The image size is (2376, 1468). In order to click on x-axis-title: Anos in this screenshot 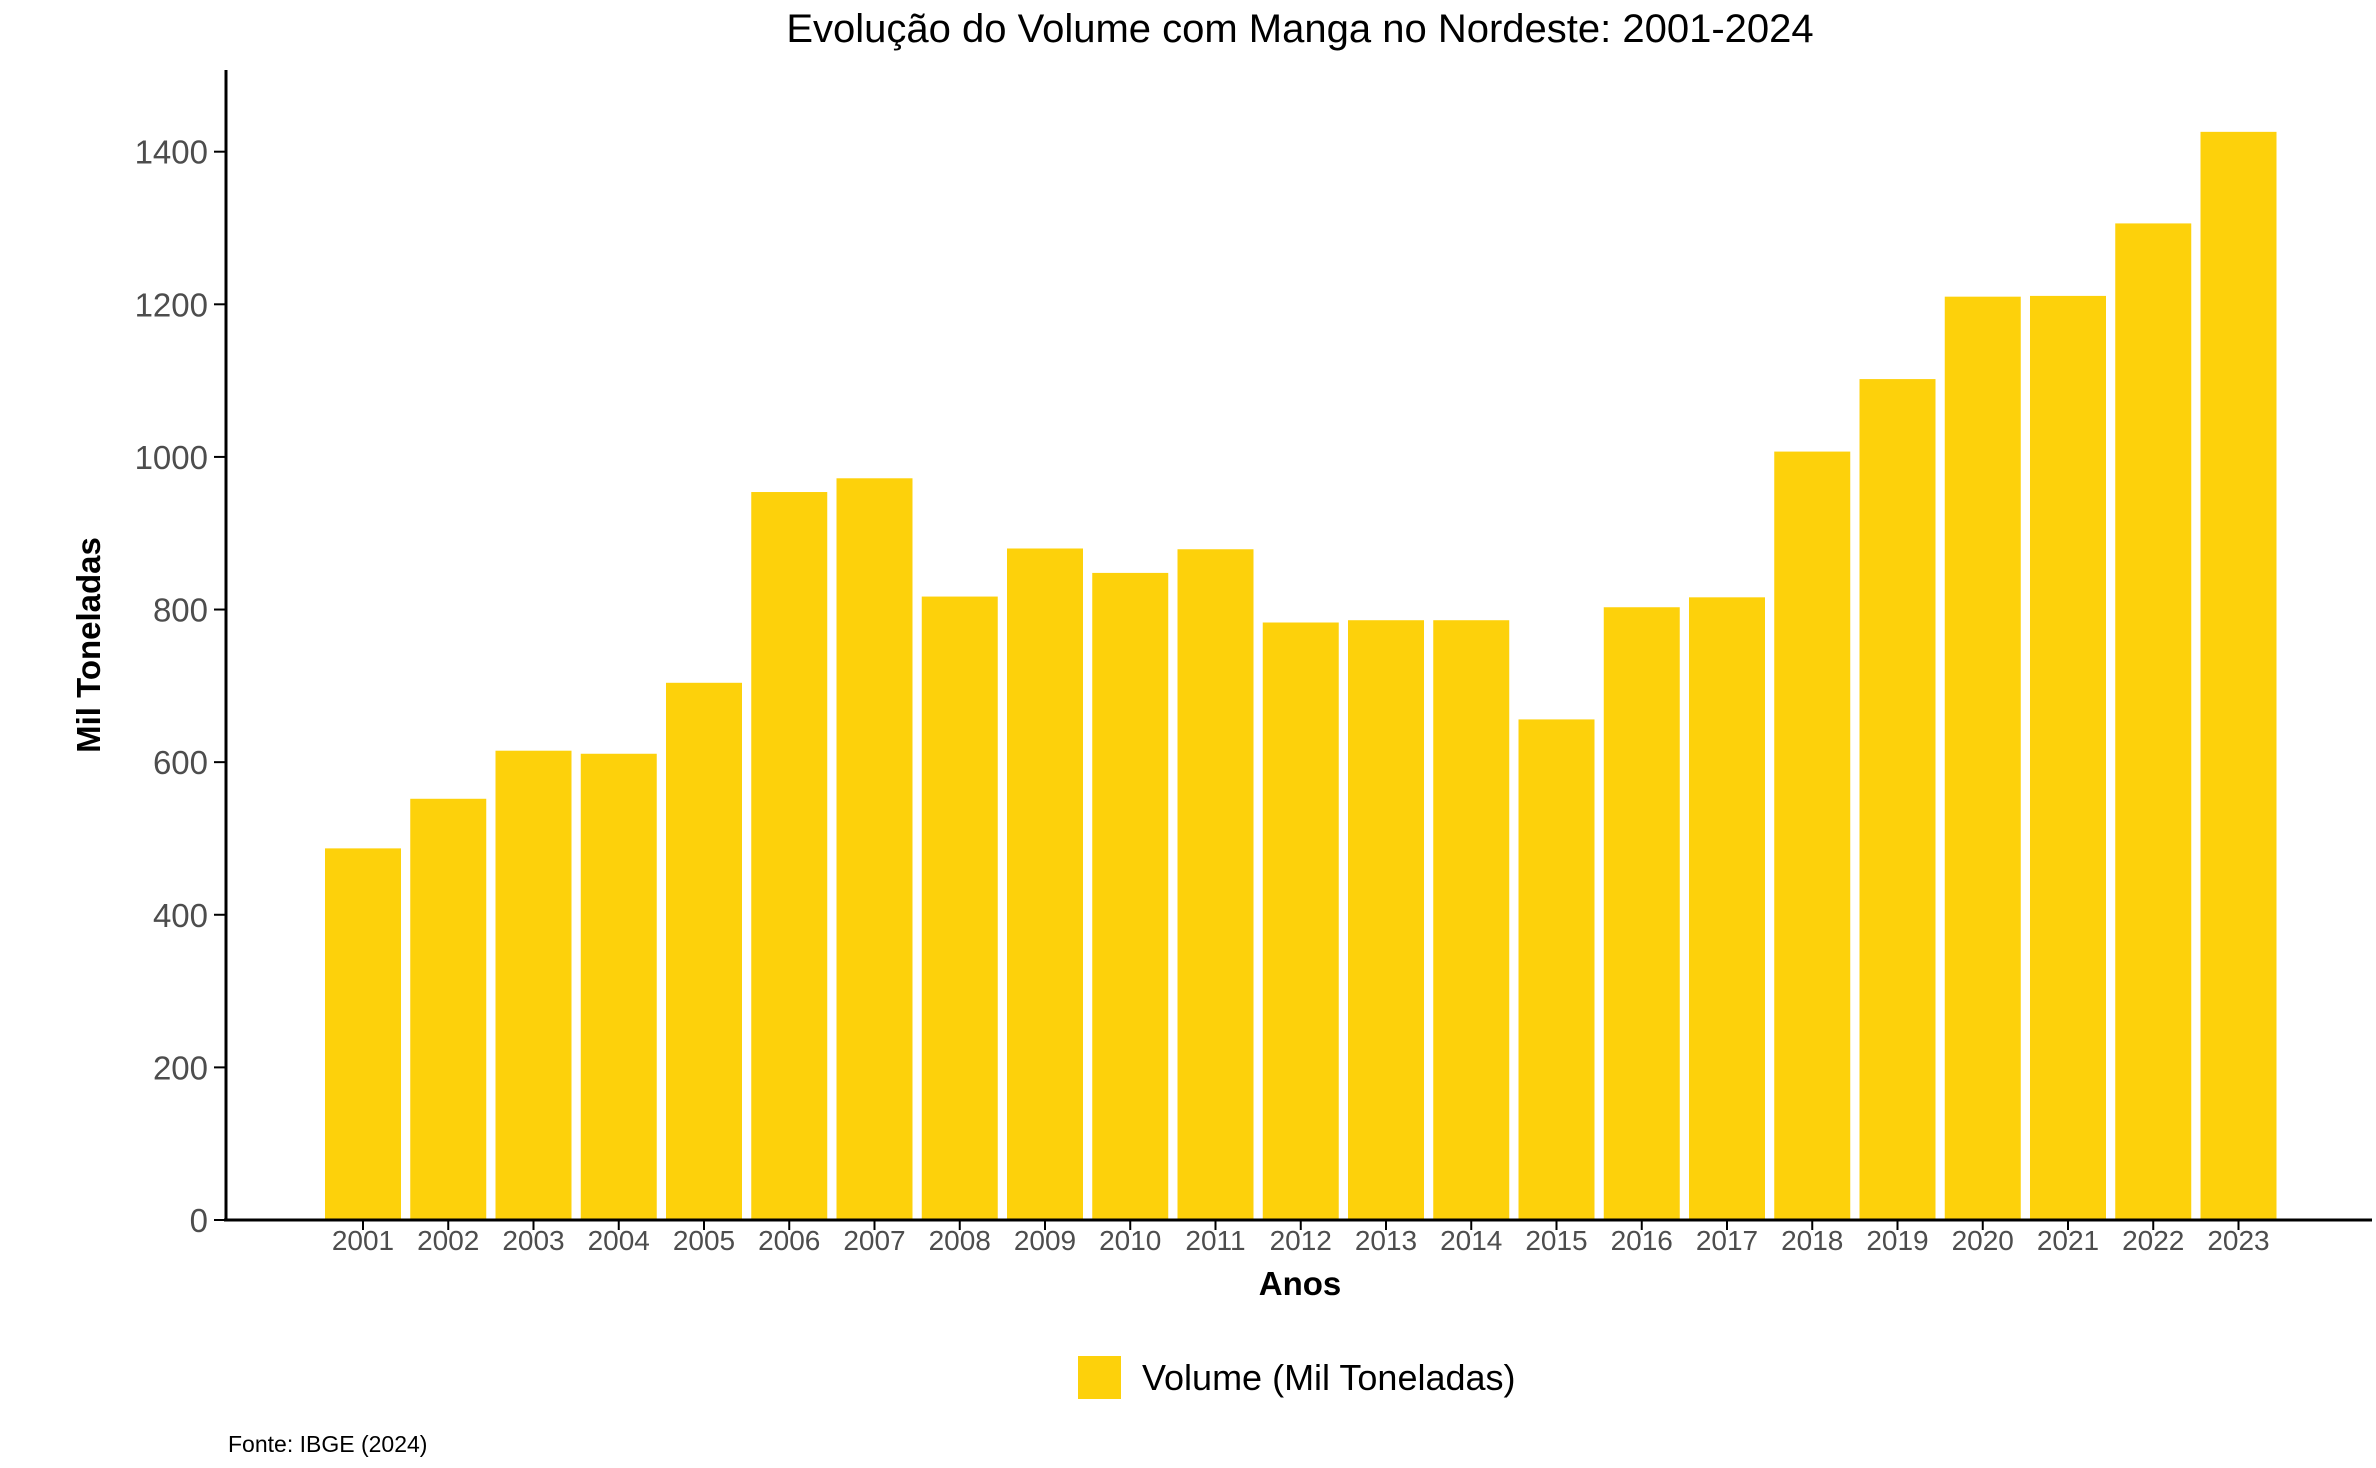, I will do `click(1300, 1283)`.